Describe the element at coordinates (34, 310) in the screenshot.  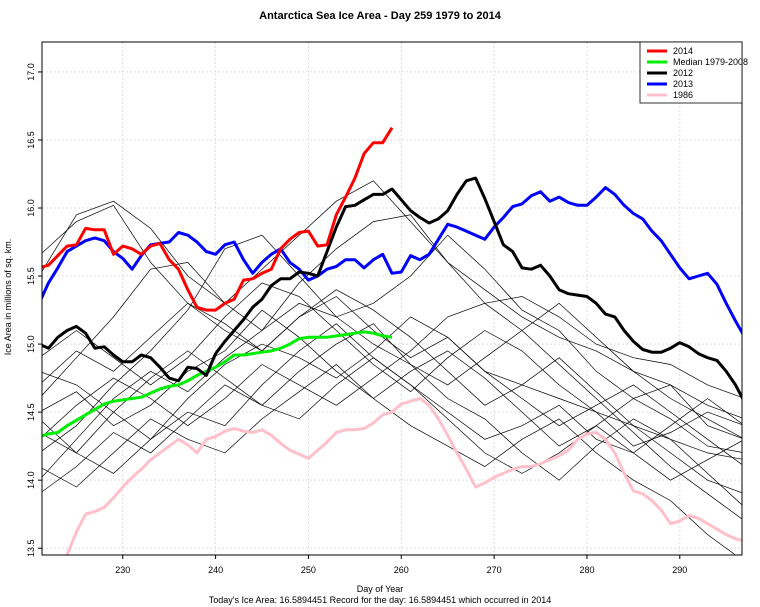
I see `y-axis-ticks: 13.5 14.0 14.5 15.0 15.5 16.0 16.5 17.0` at that location.